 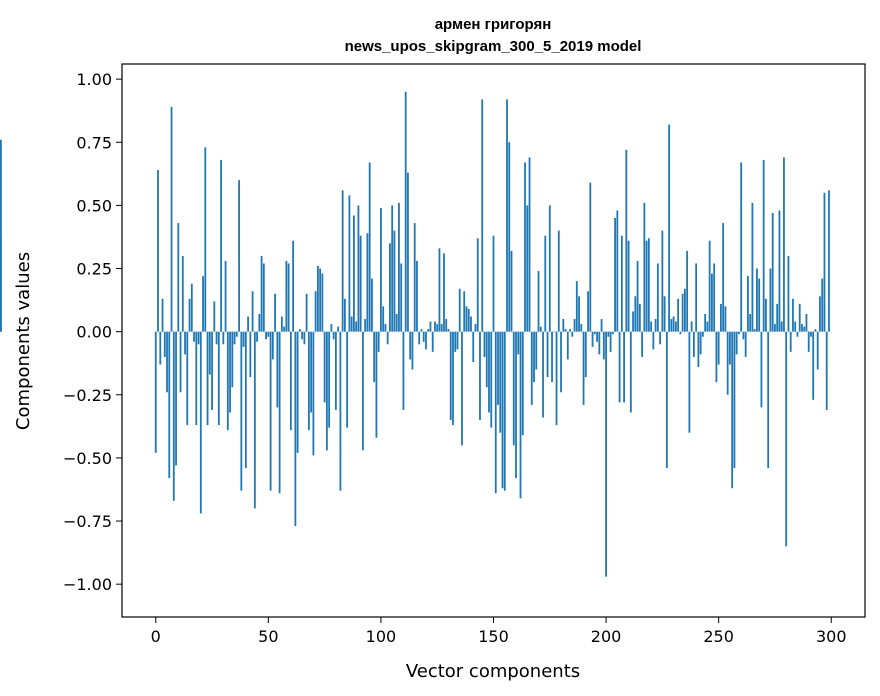 What do you see at coordinates (268, 636) in the screenshot?
I see `x-tick-label: 50` at bounding box center [268, 636].